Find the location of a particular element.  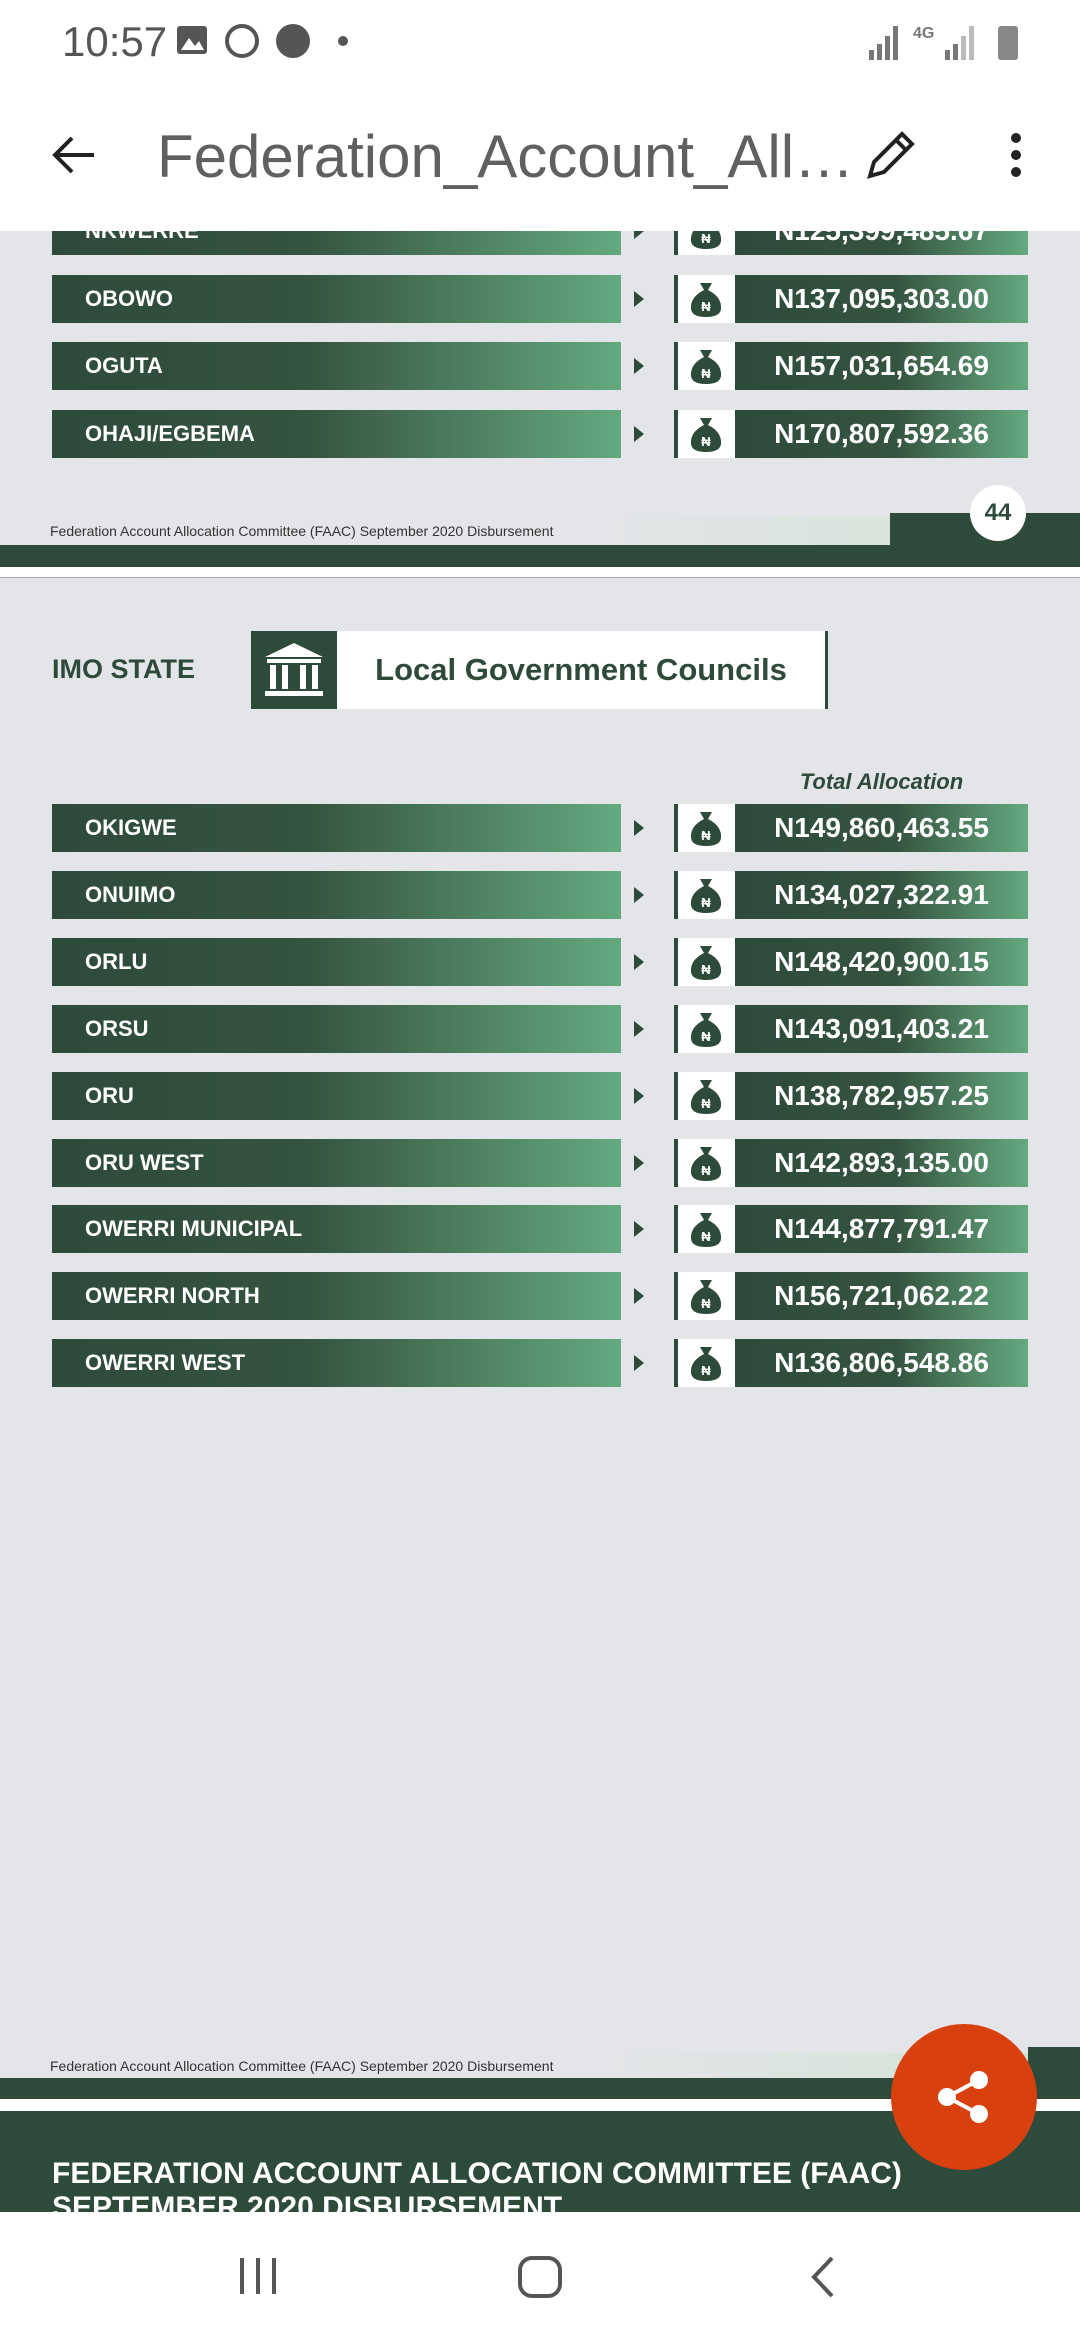

home-button is located at coordinates (540, 2277).